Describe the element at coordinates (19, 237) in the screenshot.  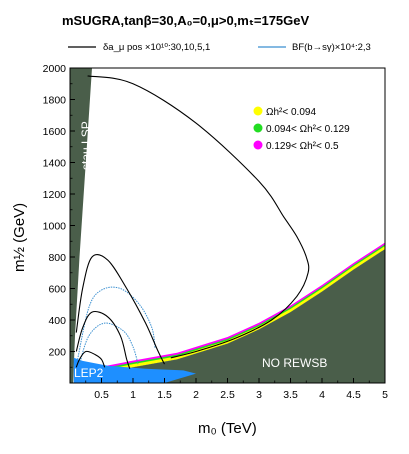
I see `y-axis-label: m½ (GeV)` at that location.